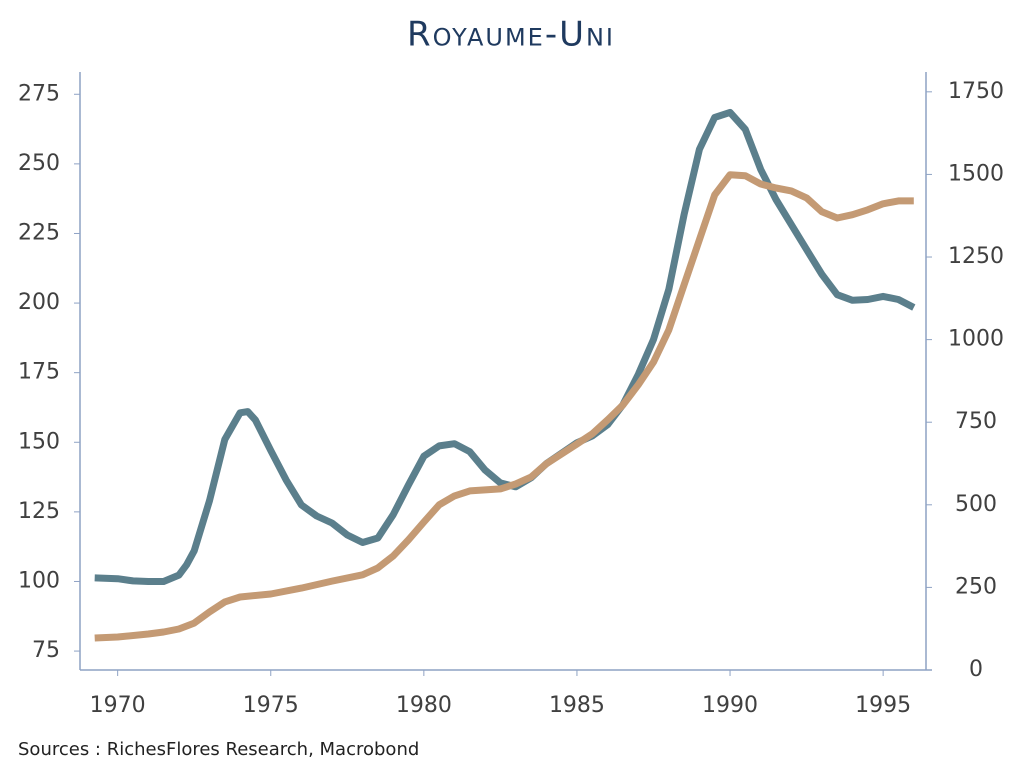  What do you see at coordinates (39, 511) in the screenshot?
I see `y-tick-label: 125` at bounding box center [39, 511].